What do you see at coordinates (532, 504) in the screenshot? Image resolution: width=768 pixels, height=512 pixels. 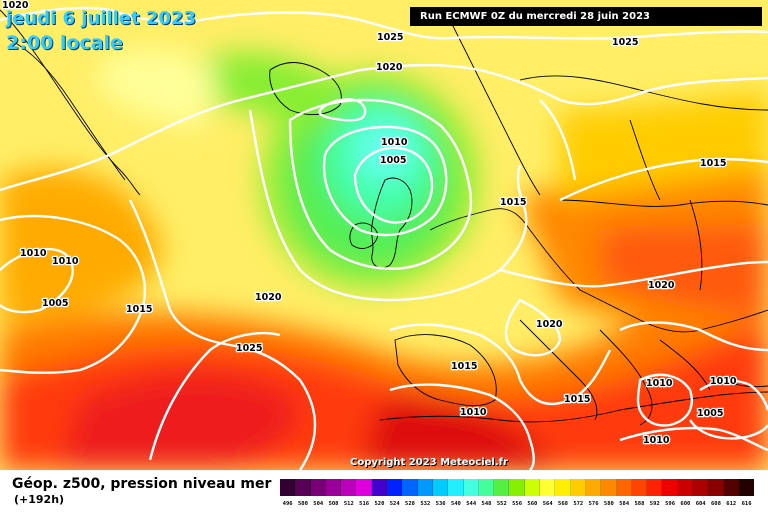 I see `color-scale-label: 560` at bounding box center [532, 504].